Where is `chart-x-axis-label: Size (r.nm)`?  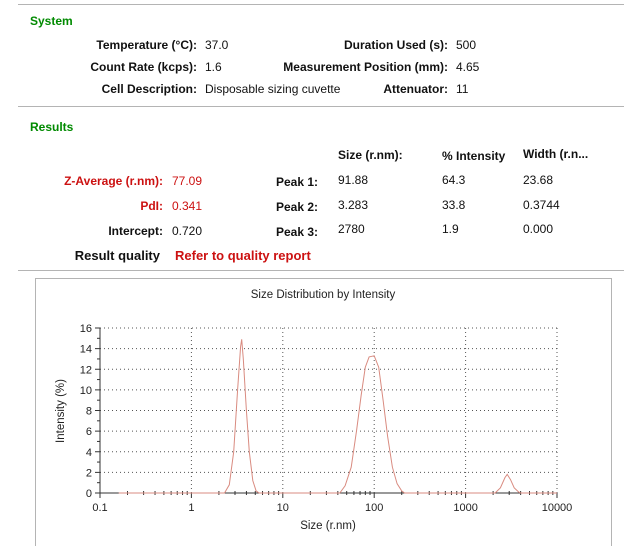
chart-x-axis-label: Size (r.nm) is located at coordinates (328, 526).